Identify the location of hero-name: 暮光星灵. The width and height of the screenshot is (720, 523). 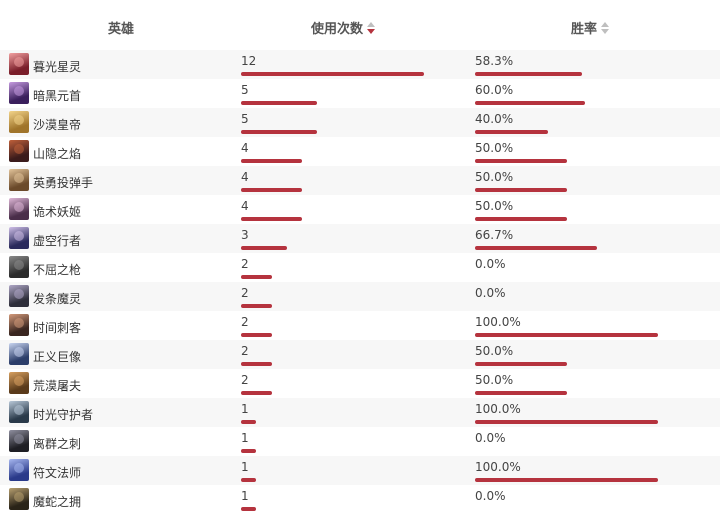
(57, 67).